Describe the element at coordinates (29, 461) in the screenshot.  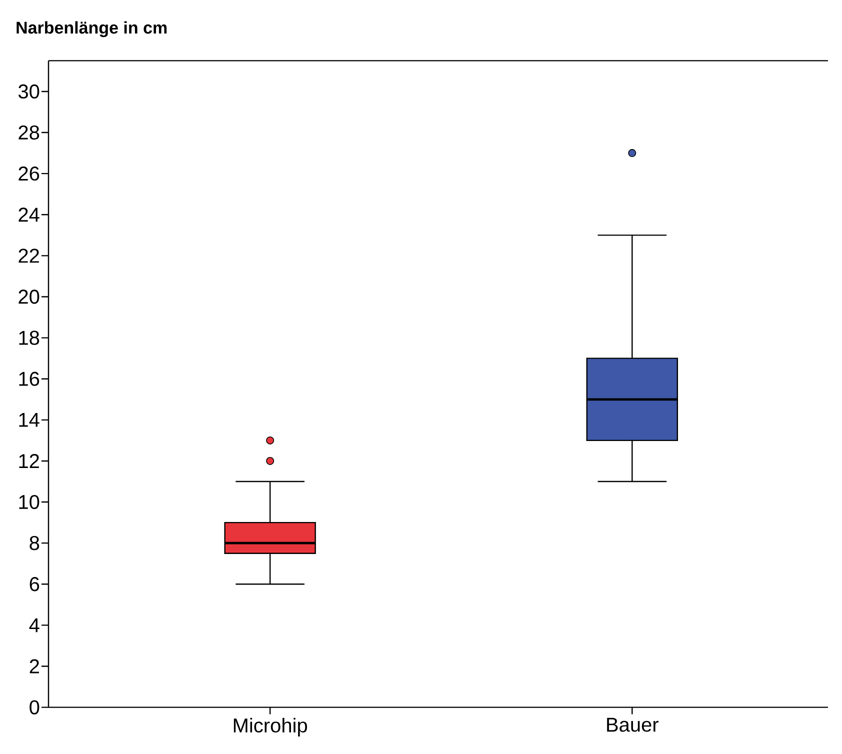
I see `y-tick-label: 12` at that location.